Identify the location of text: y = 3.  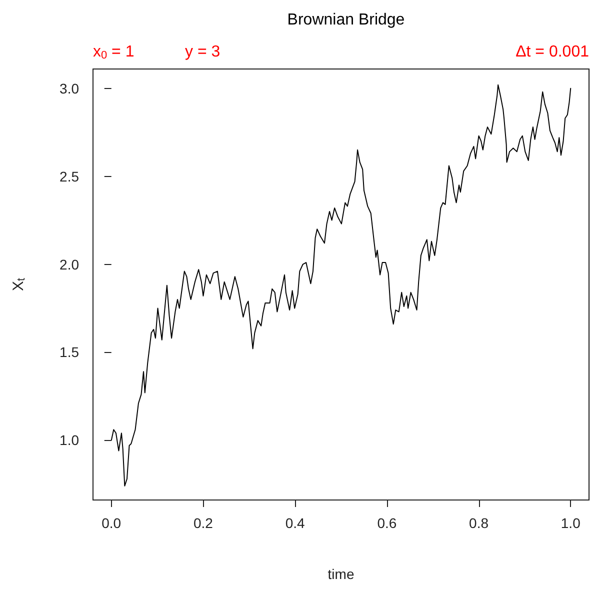
(202, 52).